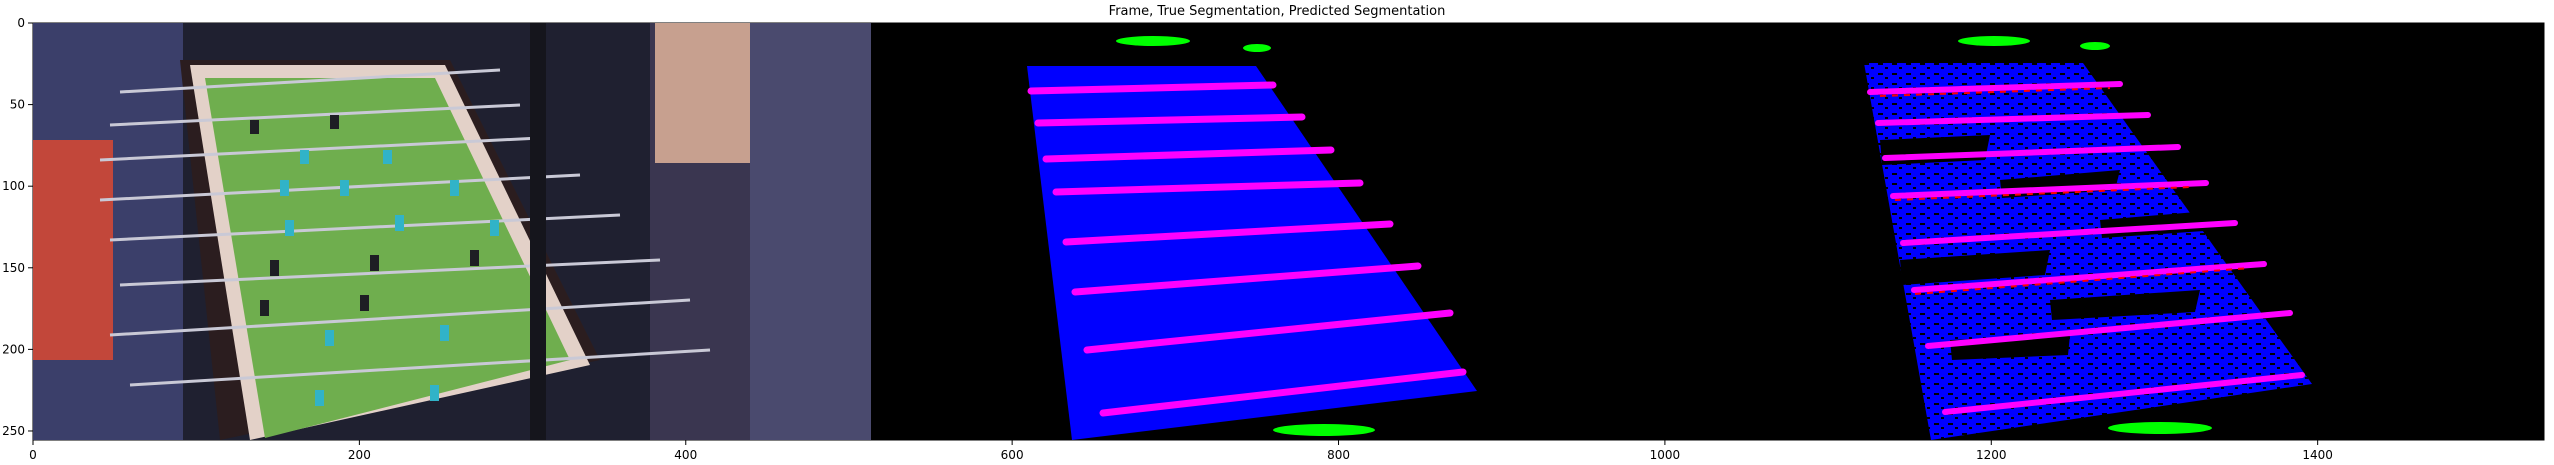  What do you see at coordinates (1338, 455) in the screenshot?
I see `x-tick-label: 800` at bounding box center [1338, 455].